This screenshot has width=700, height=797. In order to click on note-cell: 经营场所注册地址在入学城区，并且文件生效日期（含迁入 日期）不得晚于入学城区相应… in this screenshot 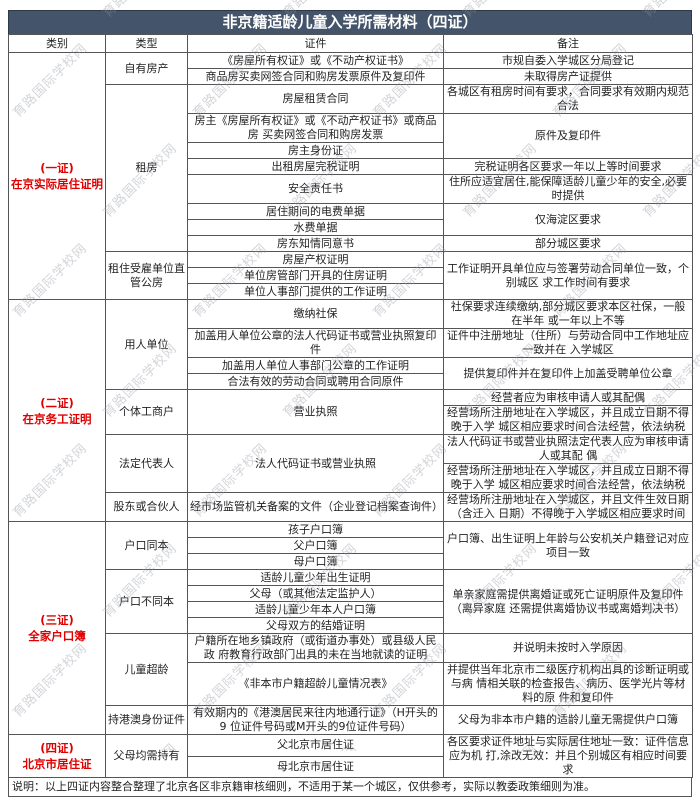, I will do `click(568, 507)`.